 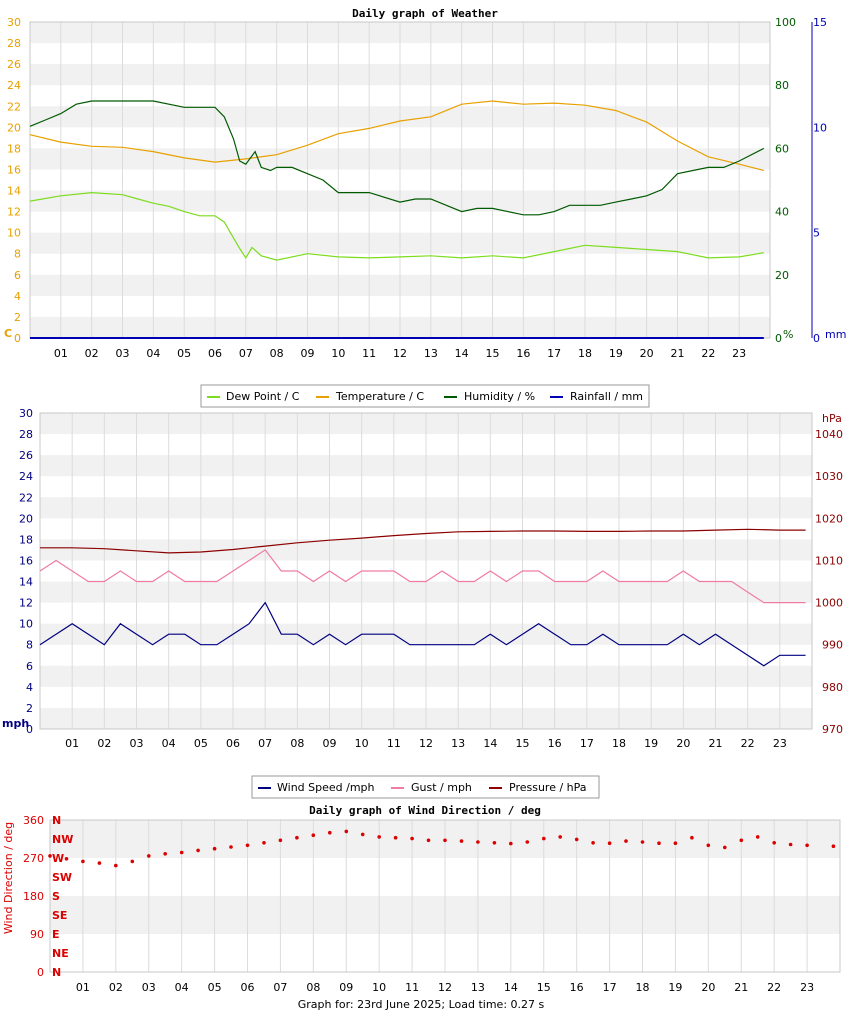 What do you see at coordinates (832, 645) in the screenshot?
I see `pressure-tick-label: 990` at bounding box center [832, 645].